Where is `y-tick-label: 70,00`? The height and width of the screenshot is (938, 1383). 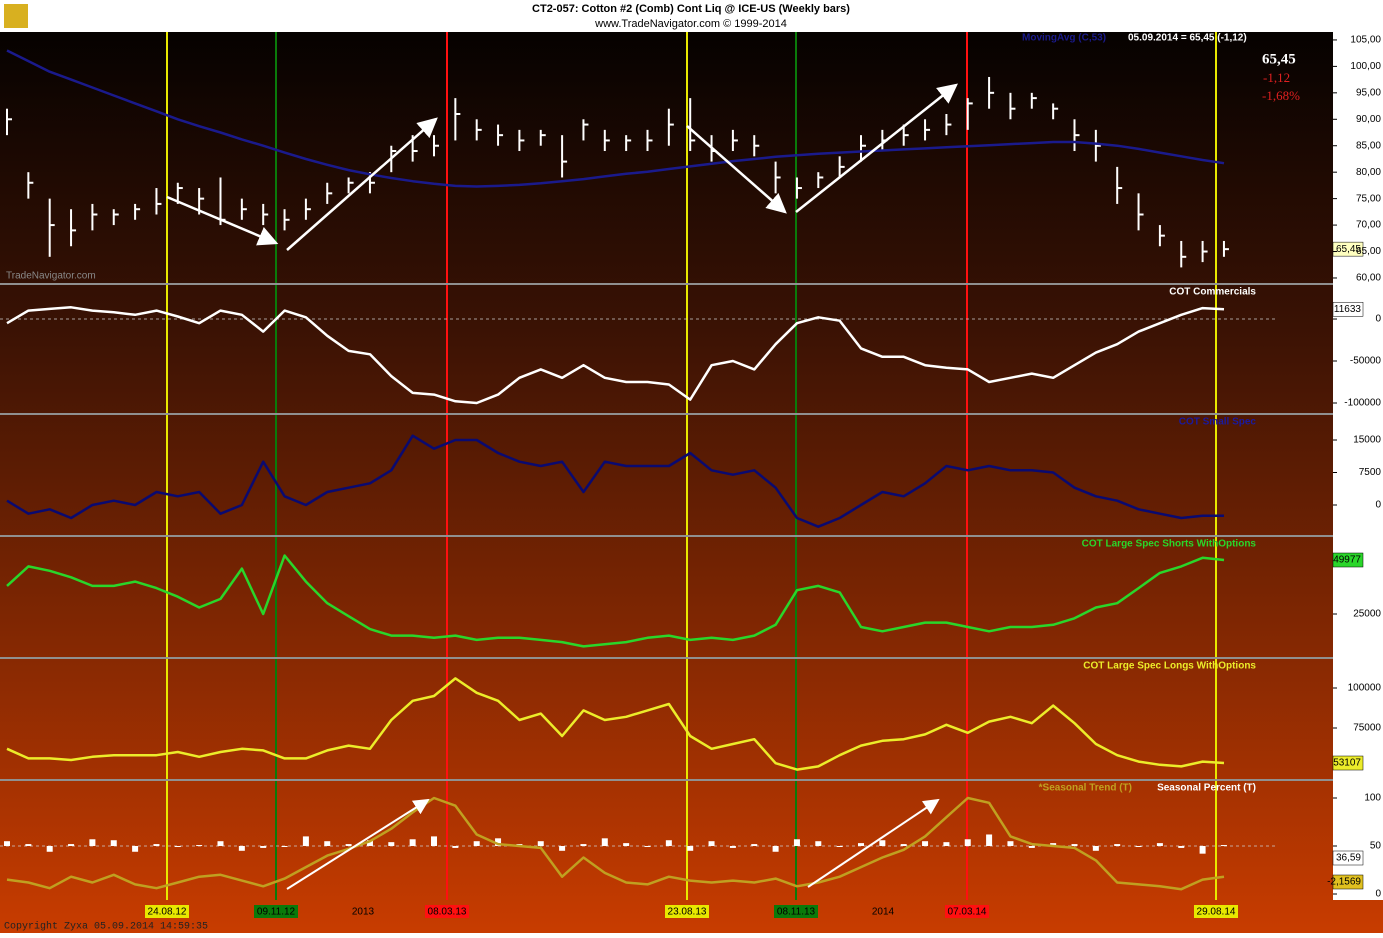
y-tick-label: 70,00 is located at coordinates (1368, 225).